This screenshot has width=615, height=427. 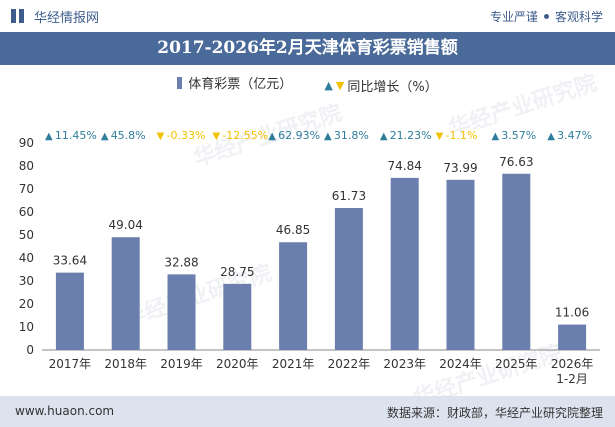 I want to click on growth-label: -0.33%, so click(x=186, y=135).